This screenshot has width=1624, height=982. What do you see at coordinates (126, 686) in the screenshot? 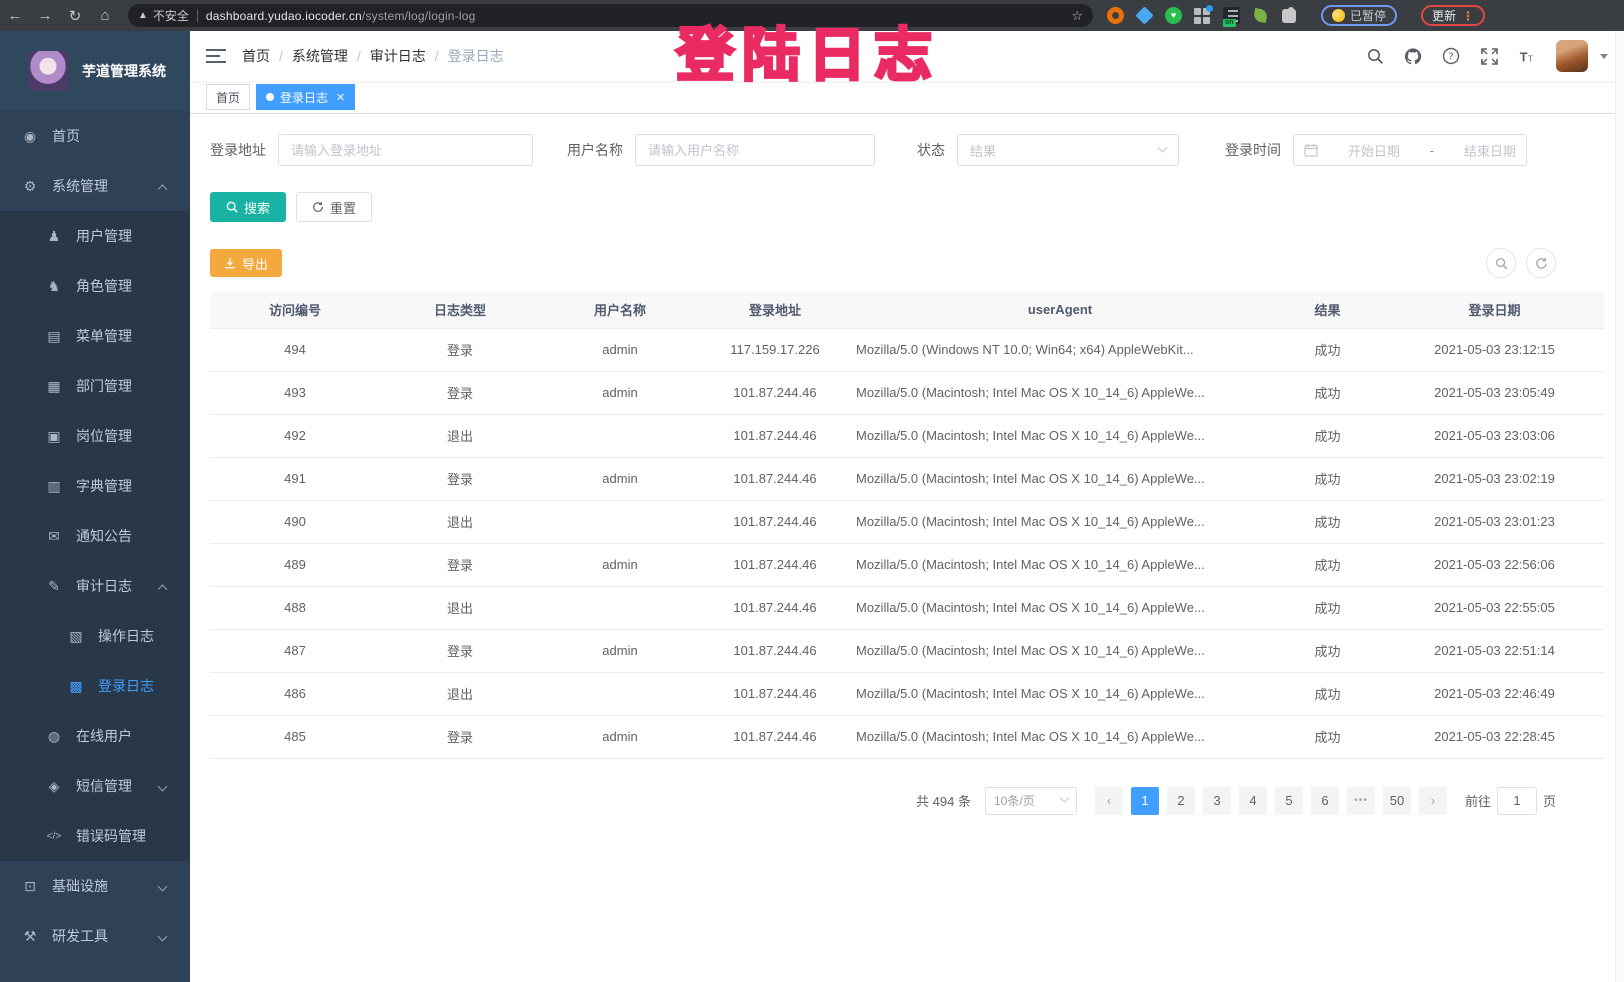
I see `sidebar-item-label: 登录日志` at bounding box center [126, 686].